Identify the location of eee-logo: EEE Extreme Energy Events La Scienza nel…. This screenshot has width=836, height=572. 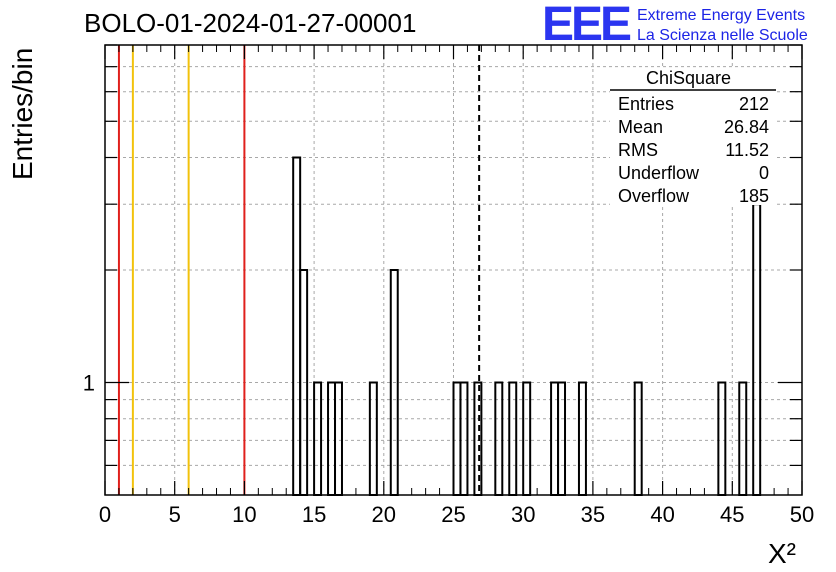
(675, 25).